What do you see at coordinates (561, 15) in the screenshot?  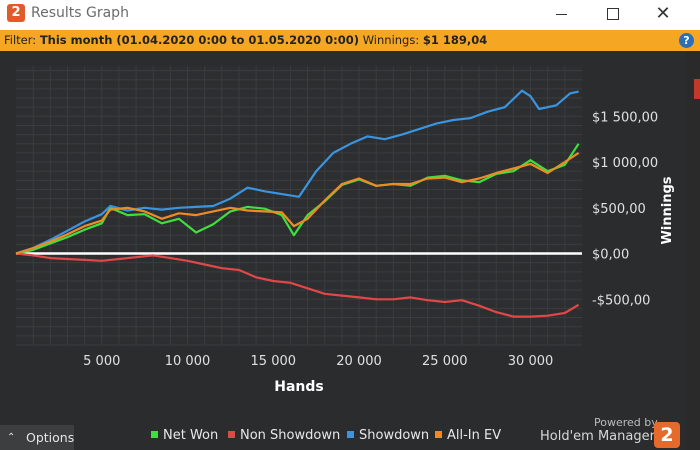 I see `minimize-button` at bounding box center [561, 15].